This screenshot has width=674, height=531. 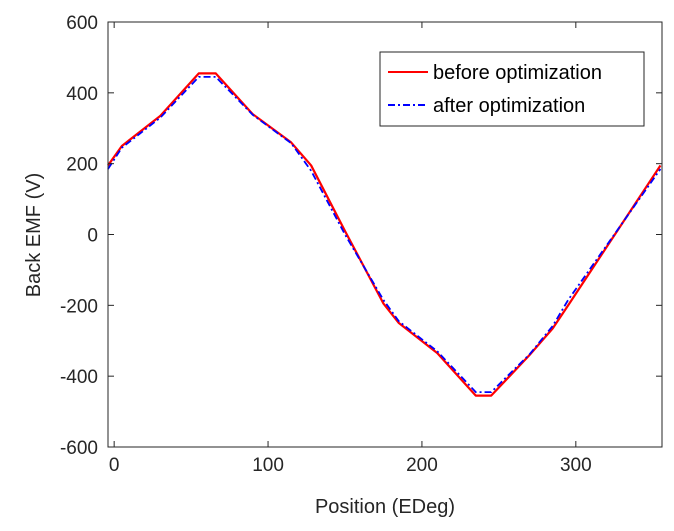 I want to click on legend-label-before: before optimization, so click(x=517, y=73).